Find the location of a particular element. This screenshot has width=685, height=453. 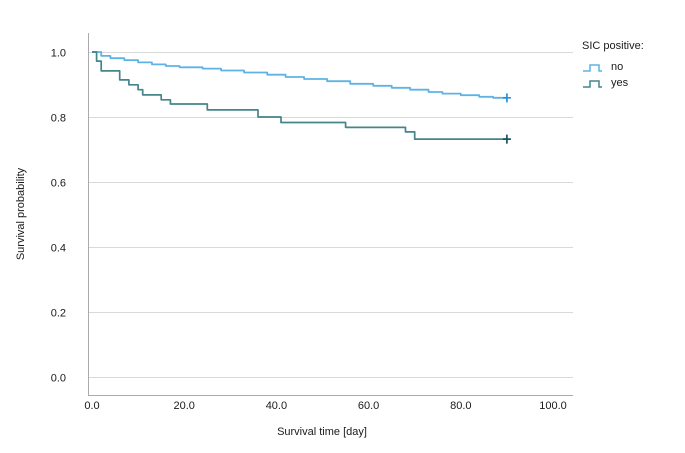

x-tick-label: 100.0 is located at coordinates (553, 406).